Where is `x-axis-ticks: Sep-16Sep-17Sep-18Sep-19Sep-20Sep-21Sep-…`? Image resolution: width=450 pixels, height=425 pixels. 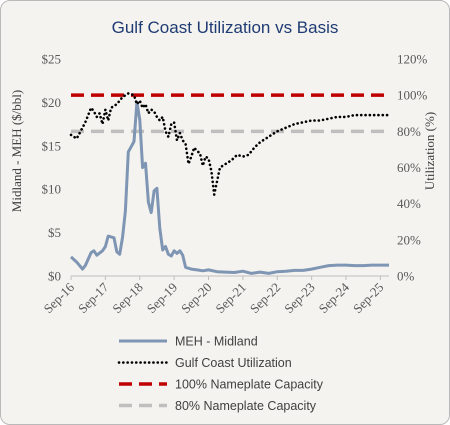 x-axis-ticks: Sep-16Sep-17Sep-18Sep-19Sep-20Sep-21Sep-… is located at coordinates (213, 296).